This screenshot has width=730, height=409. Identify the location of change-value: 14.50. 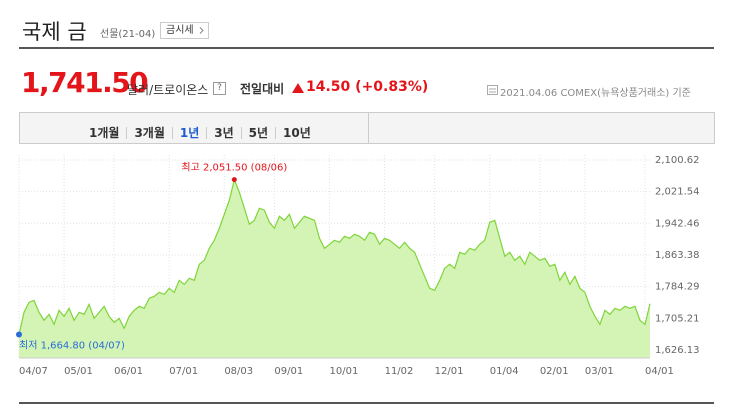
(328, 87).